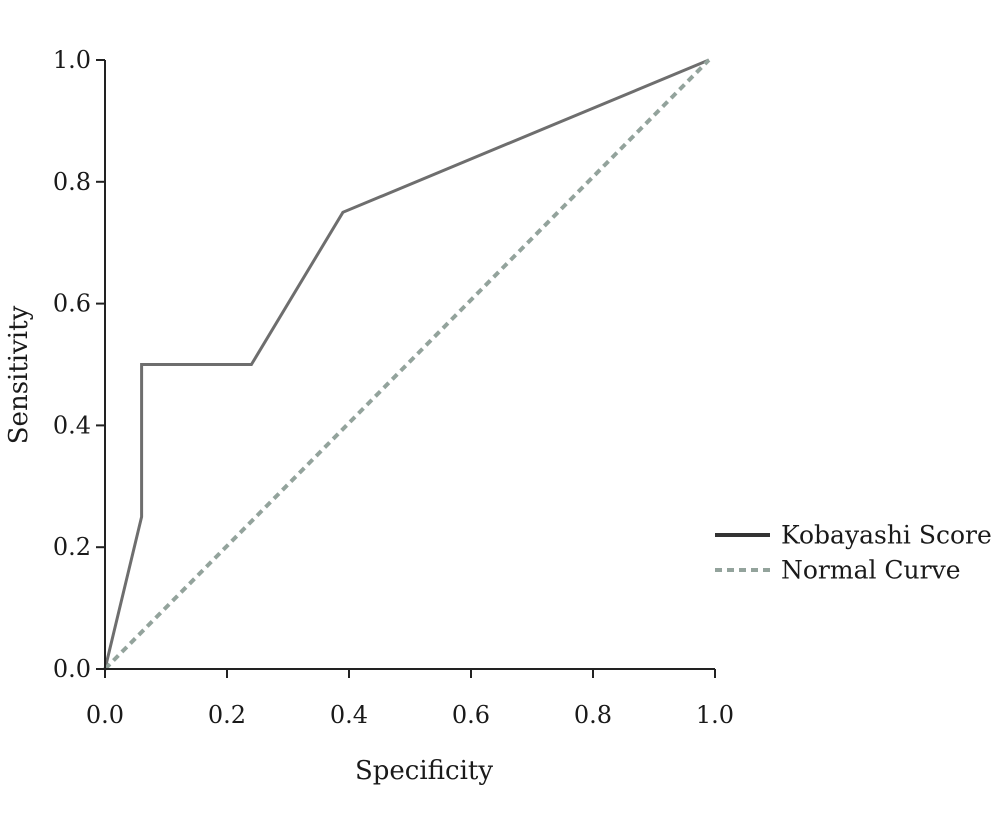  I want to click on x-axis-title: Specificity, so click(424, 771).